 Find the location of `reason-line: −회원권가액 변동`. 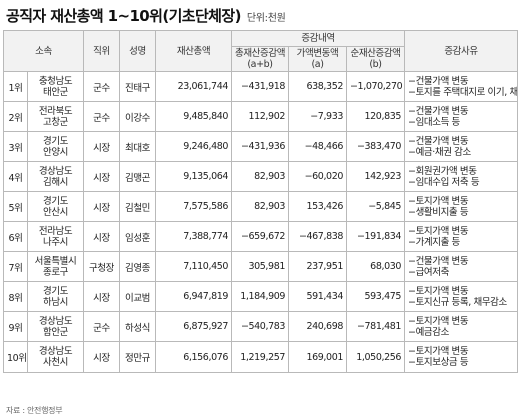

reason-line: −회원권가액 변동 is located at coordinates (442, 171).